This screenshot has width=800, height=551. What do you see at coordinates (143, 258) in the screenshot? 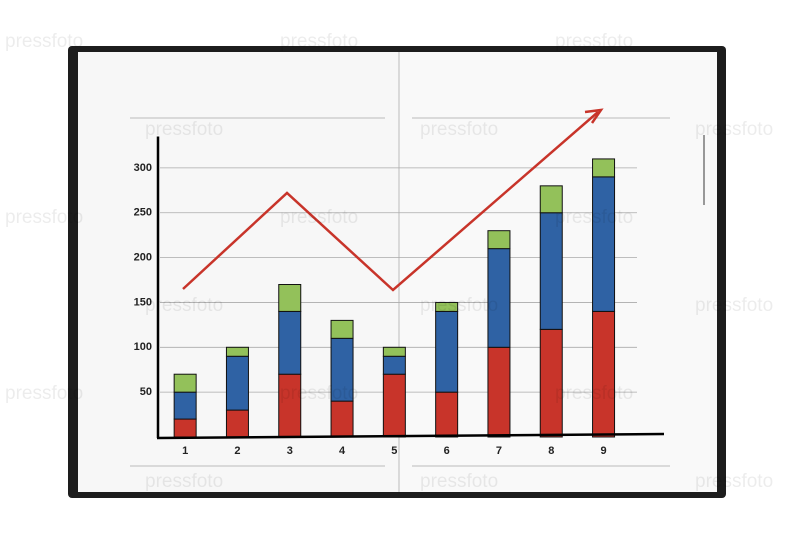
I see `y-tick-label: 200` at bounding box center [143, 258].